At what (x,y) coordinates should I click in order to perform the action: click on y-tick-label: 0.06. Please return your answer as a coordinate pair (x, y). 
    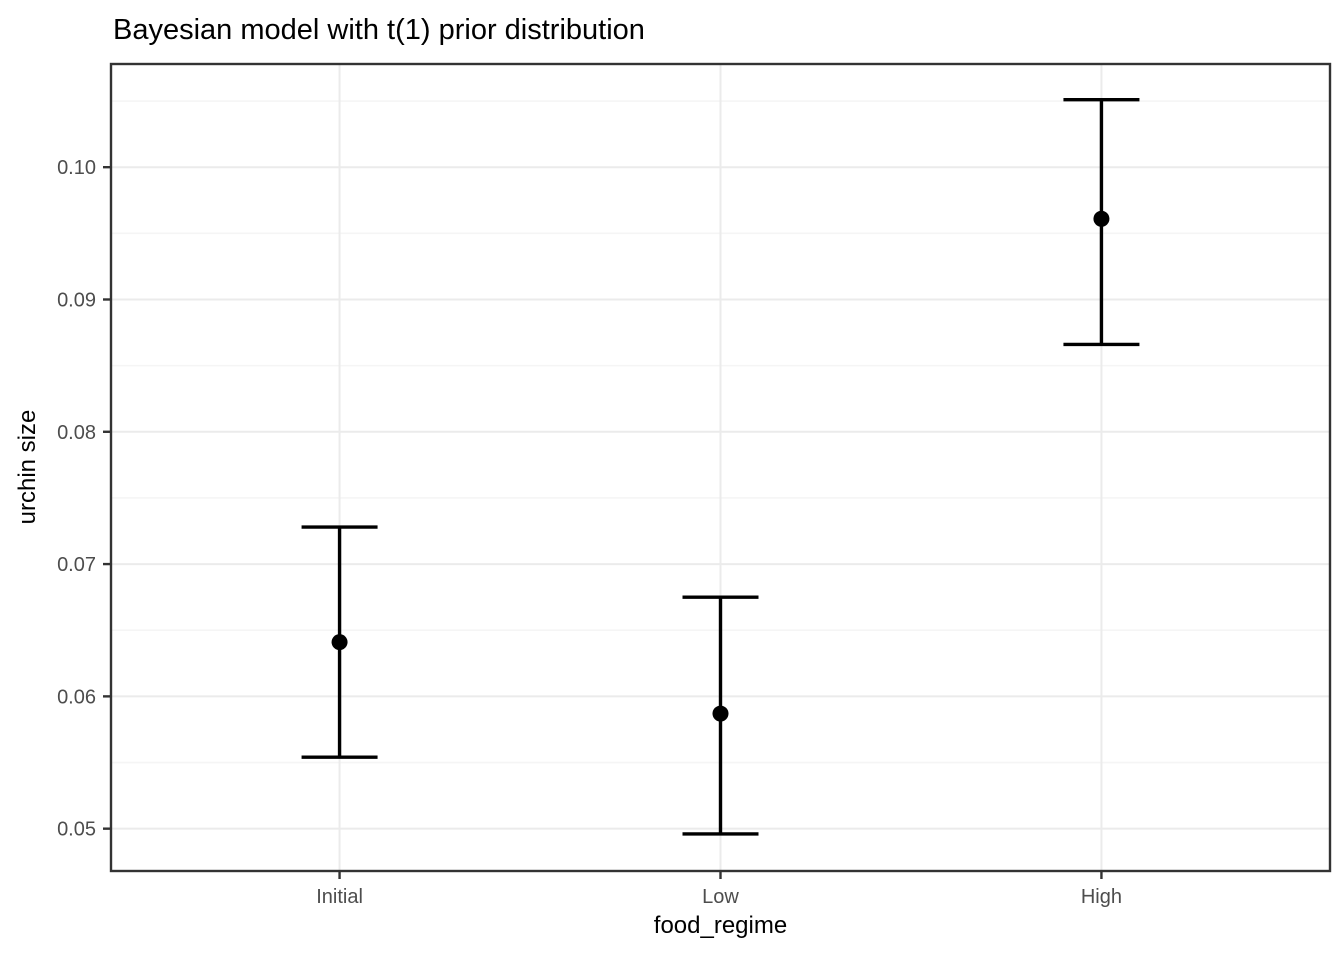
    Looking at the image, I should click on (76, 697).